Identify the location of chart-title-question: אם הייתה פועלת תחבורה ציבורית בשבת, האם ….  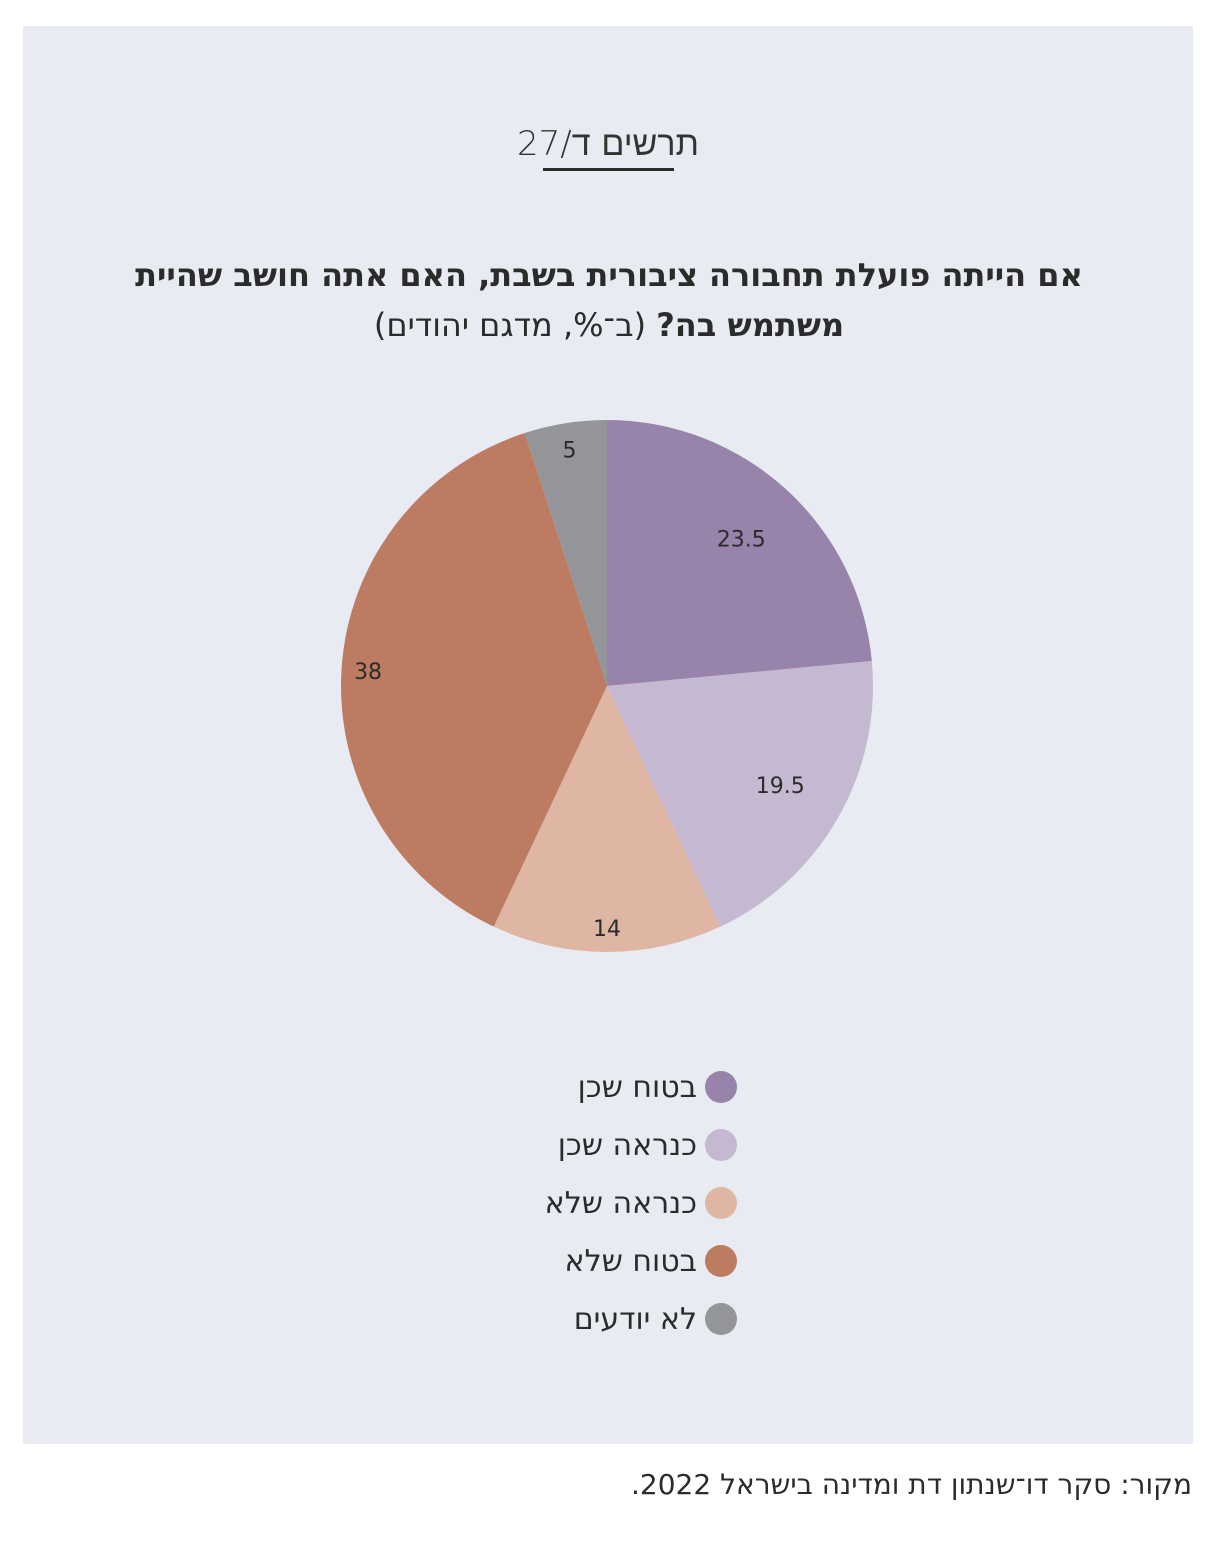
(609, 300).